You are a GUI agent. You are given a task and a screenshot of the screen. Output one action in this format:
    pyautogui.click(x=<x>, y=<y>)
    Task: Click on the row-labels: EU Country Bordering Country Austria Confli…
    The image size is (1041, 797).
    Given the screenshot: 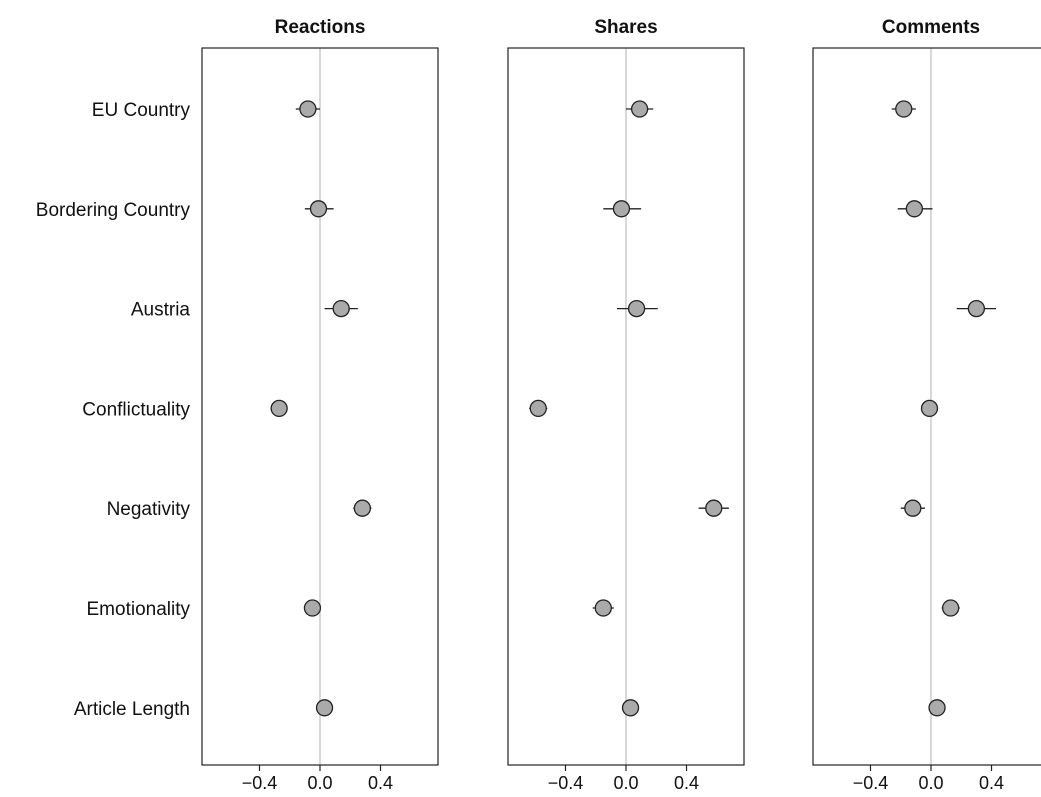 What is the action you would take?
    pyautogui.click(x=113, y=410)
    